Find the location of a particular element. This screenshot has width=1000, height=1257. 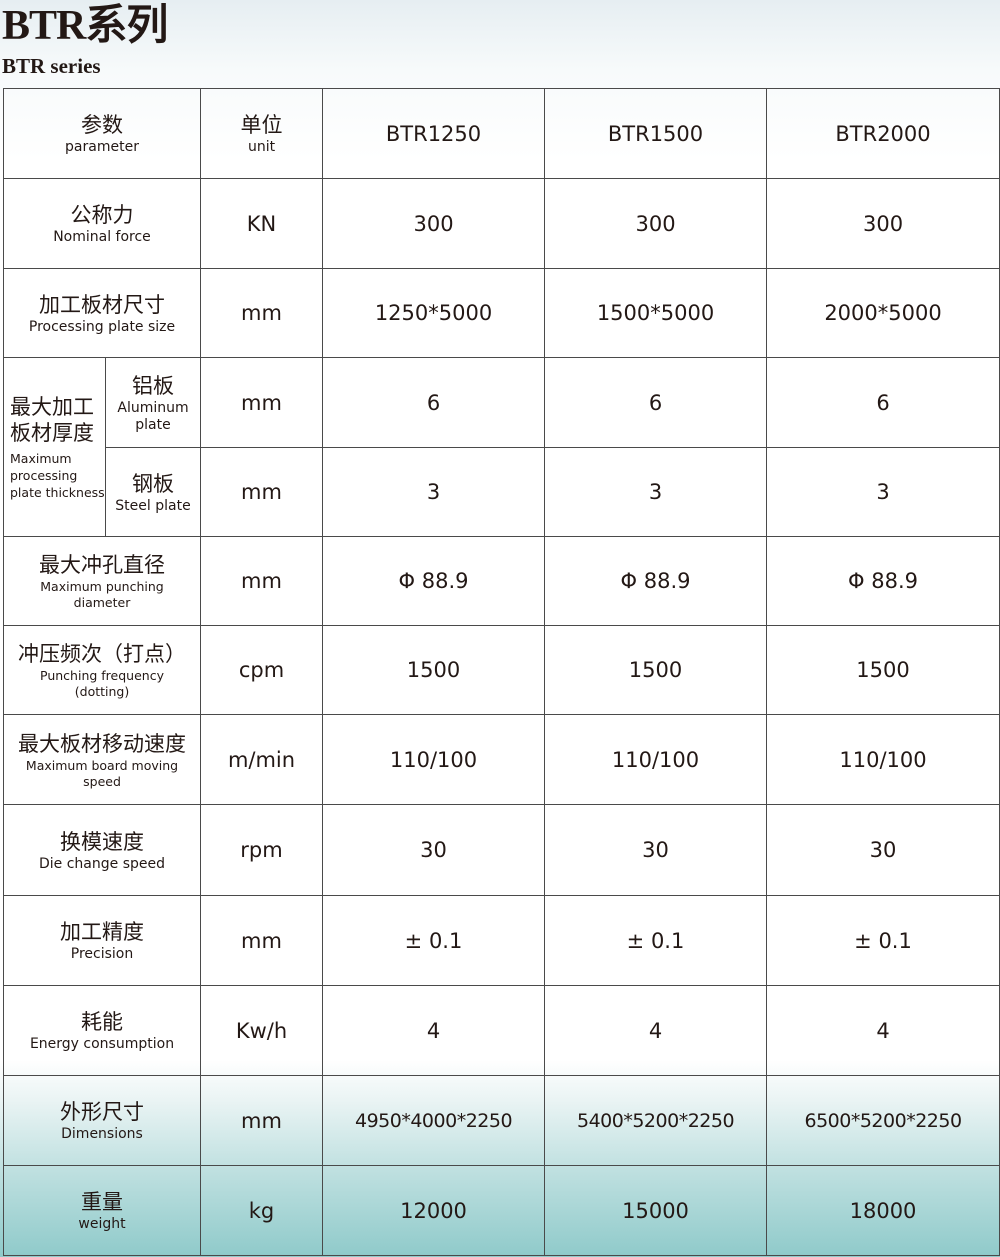

param-cell: 换模速度 Die change speed is located at coordinates (102, 850).